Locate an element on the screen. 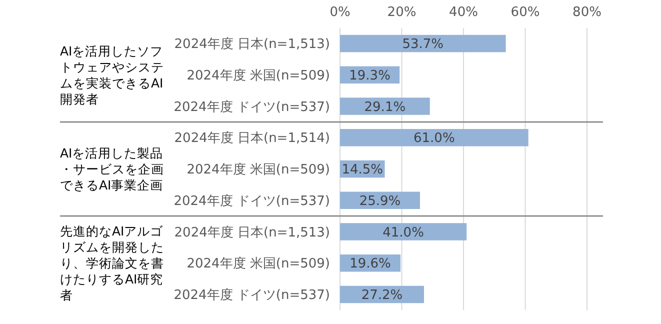  x-tick-label: 60% is located at coordinates (525, 12).